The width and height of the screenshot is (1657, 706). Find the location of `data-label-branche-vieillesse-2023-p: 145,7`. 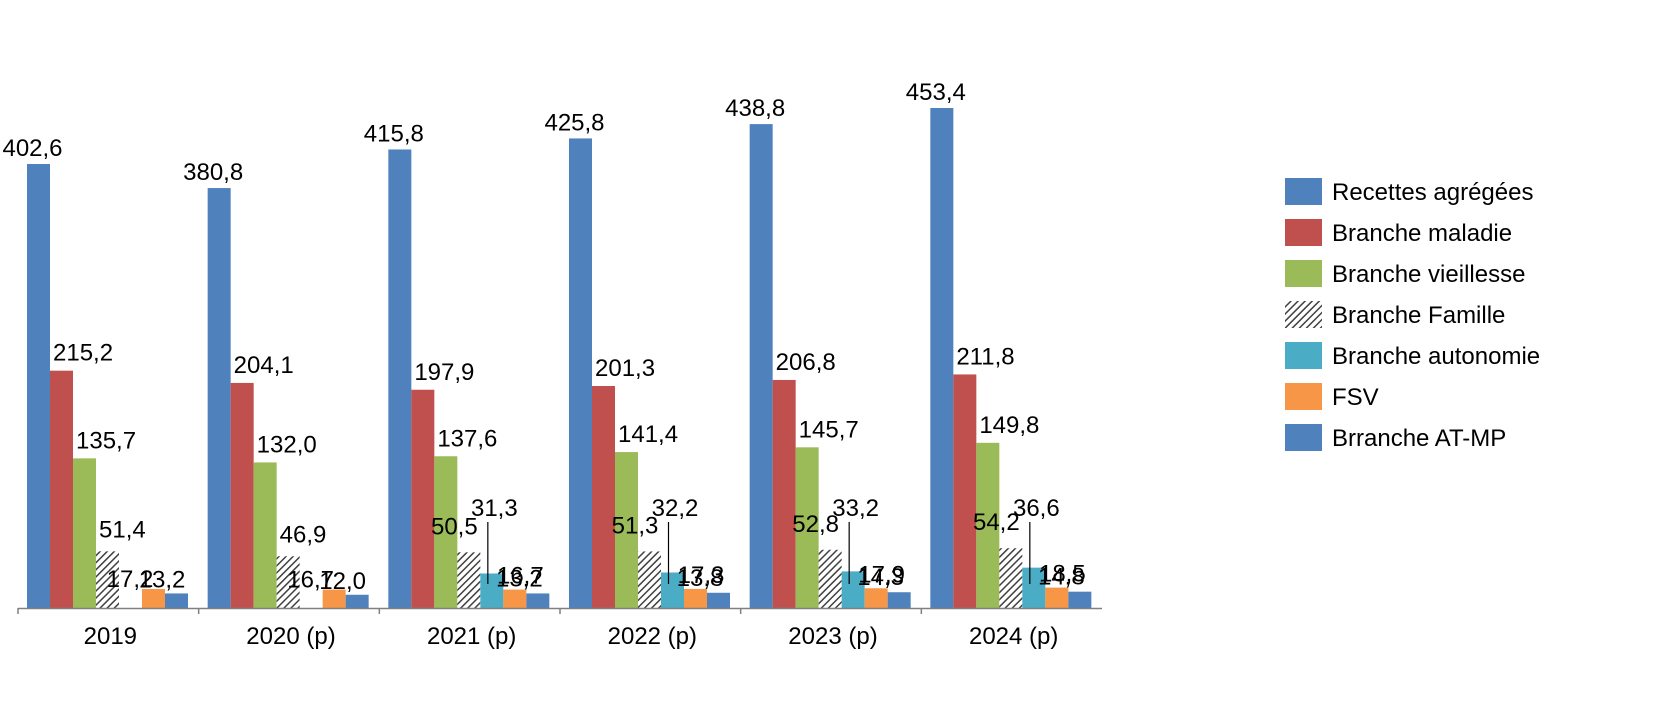

data-label-branche-vieillesse-2023-p: 145,7 is located at coordinates (829, 429).